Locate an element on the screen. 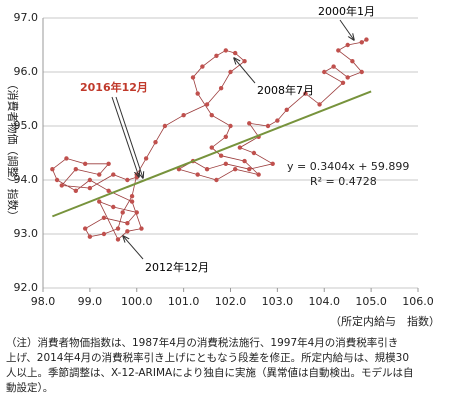 This screenshot has width=450, height=412. annotation: 2012年12月 is located at coordinates (177, 267).